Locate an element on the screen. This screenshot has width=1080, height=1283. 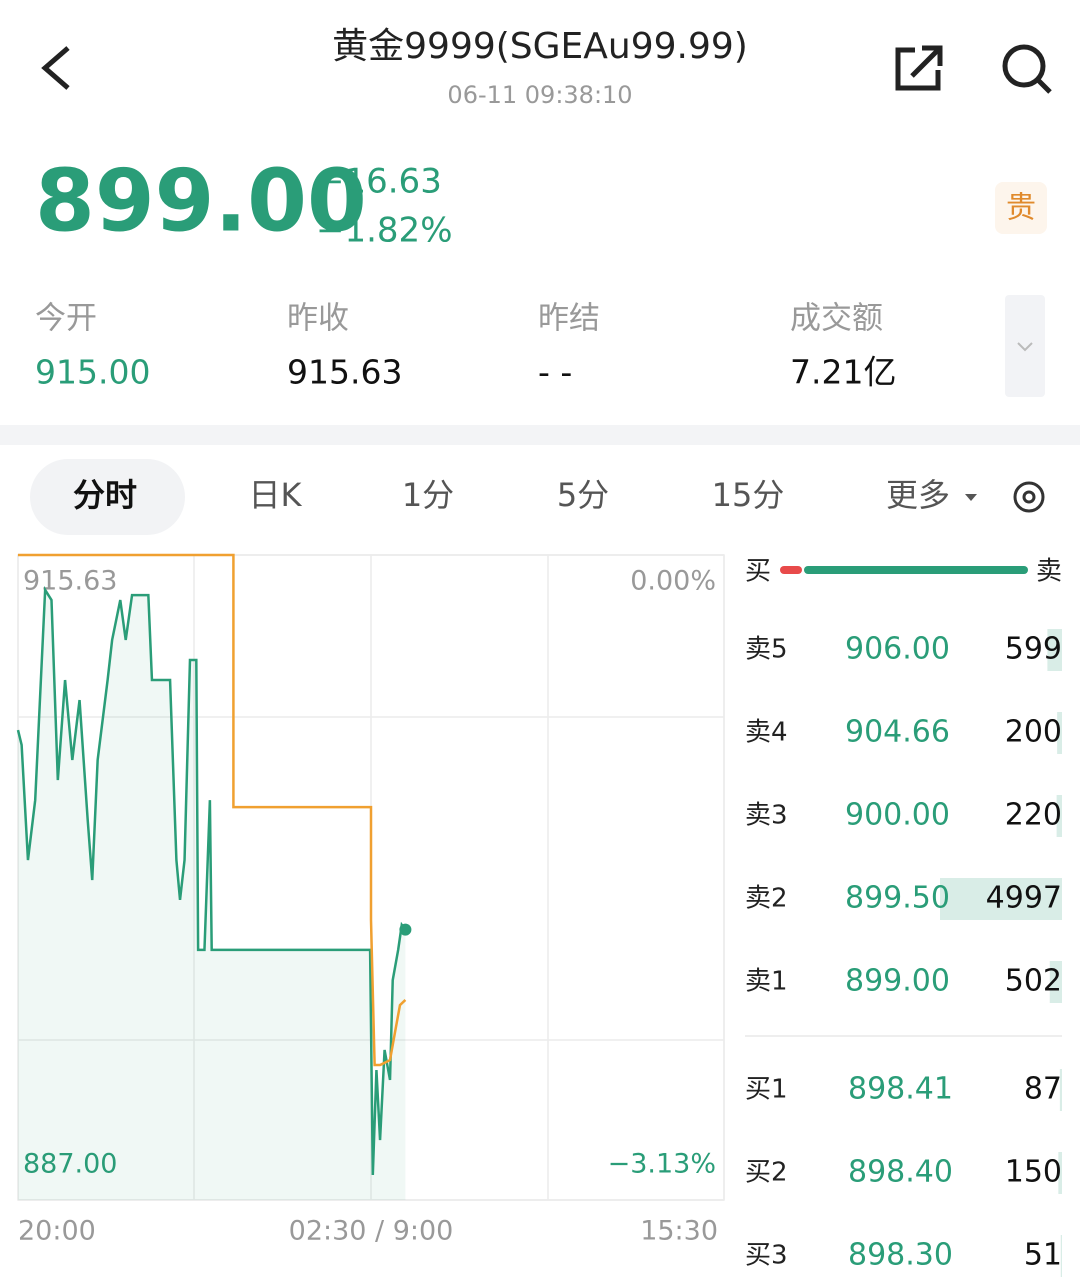
level-label: 卖2 is located at coordinates (766, 899).